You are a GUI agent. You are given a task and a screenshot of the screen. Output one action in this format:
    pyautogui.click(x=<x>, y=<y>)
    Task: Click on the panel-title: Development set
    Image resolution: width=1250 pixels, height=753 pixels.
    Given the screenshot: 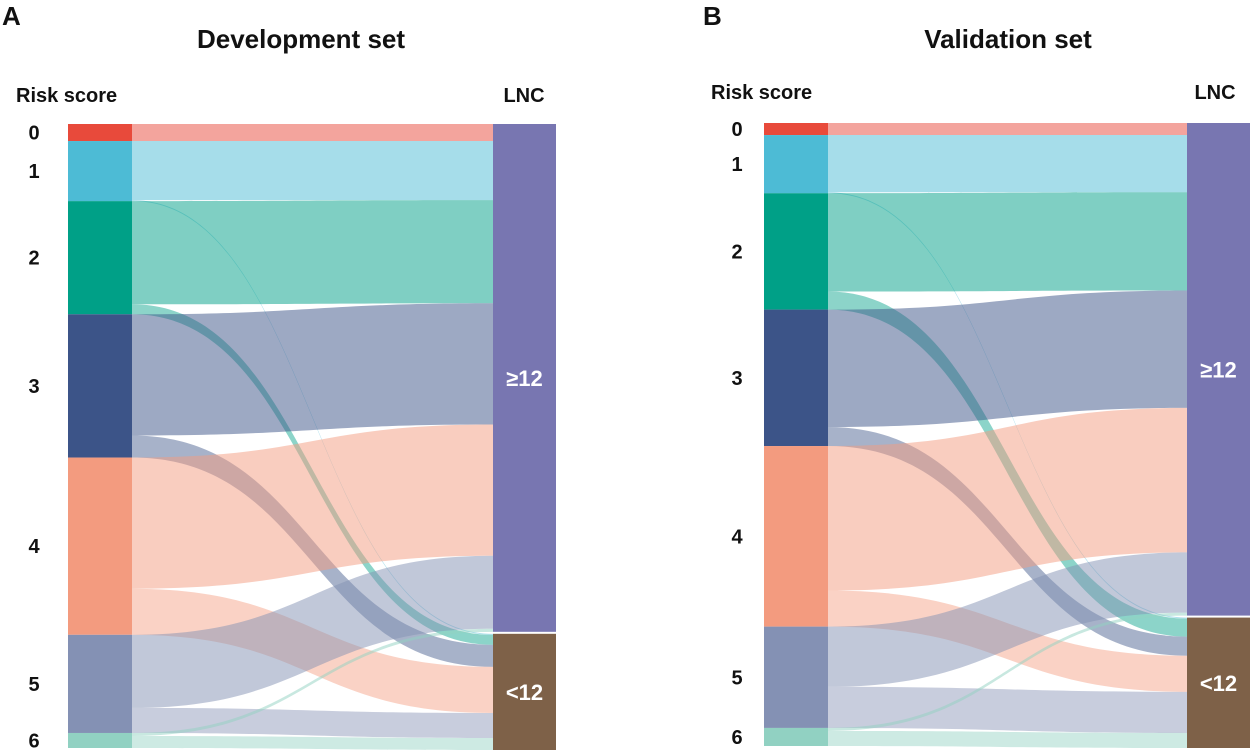 What is the action you would take?
    pyautogui.click(x=301, y=39)
    